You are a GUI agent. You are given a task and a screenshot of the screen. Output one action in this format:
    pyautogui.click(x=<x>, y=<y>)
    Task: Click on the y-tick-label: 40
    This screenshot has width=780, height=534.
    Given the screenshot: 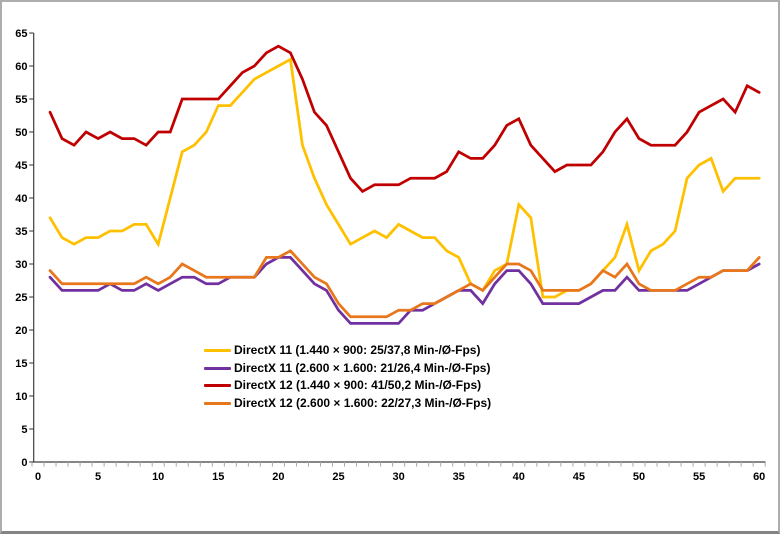 What is the action you would take?
    pyautogui.click(x=21, y=199)
    